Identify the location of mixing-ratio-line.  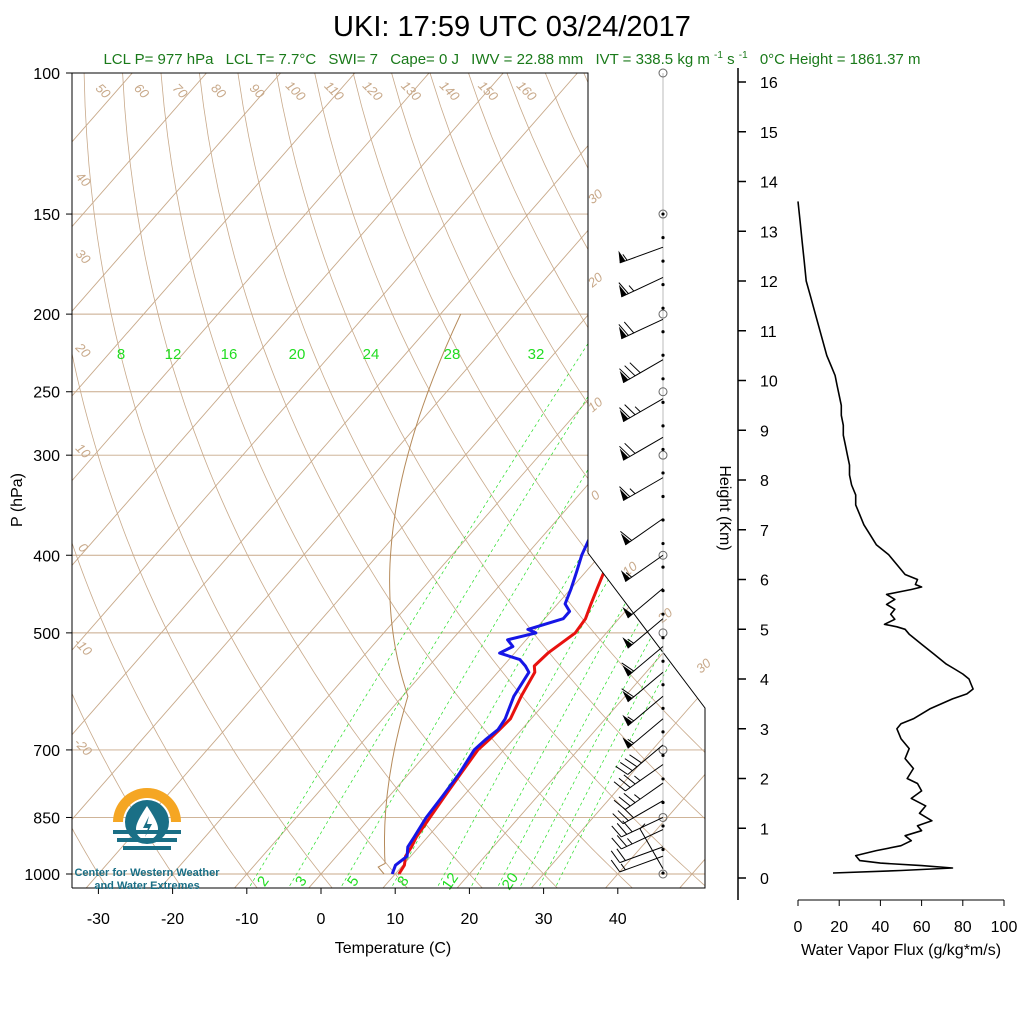
(620, 600).